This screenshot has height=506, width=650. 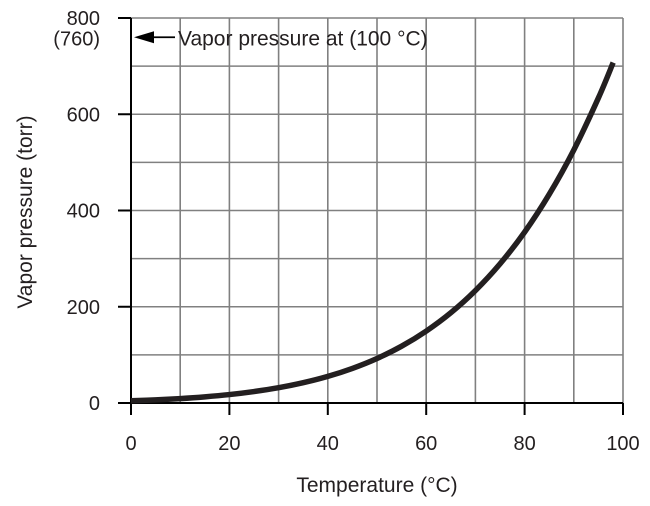 What do you see at coordinates (130, 444) in the screenshot?
I see `x-tick-label: 0` at bounding box center [130, 444].